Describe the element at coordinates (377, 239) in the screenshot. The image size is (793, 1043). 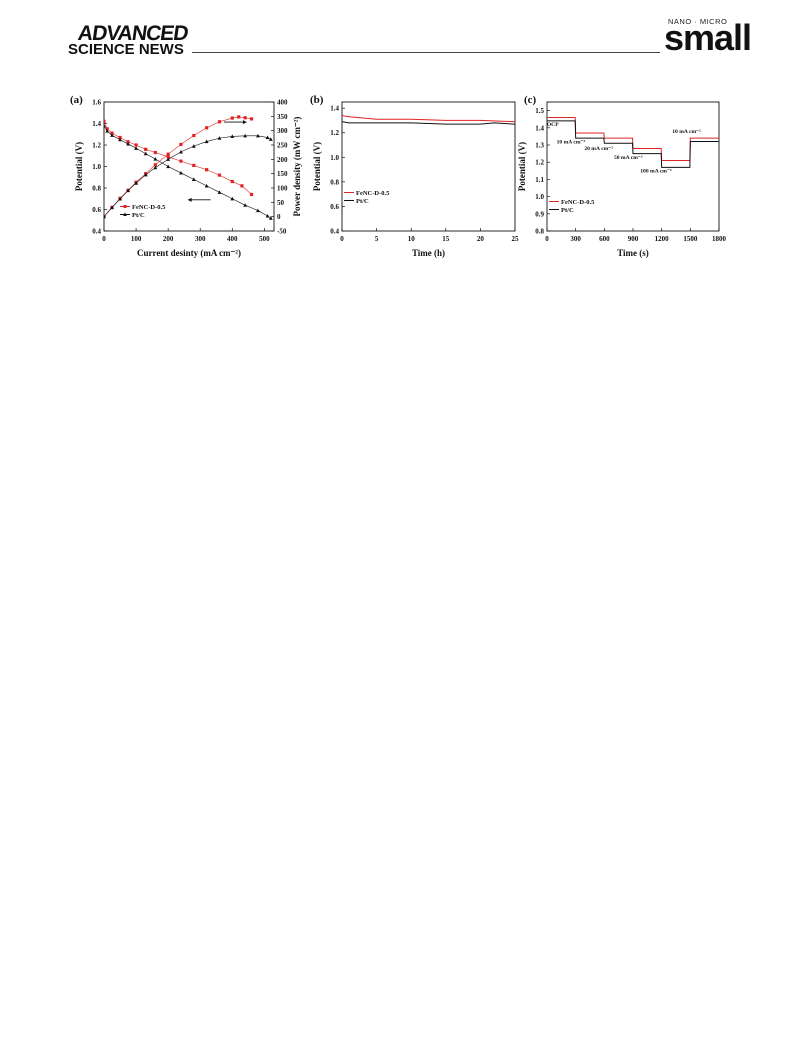
I see `x-tick-label: 5` at that location.